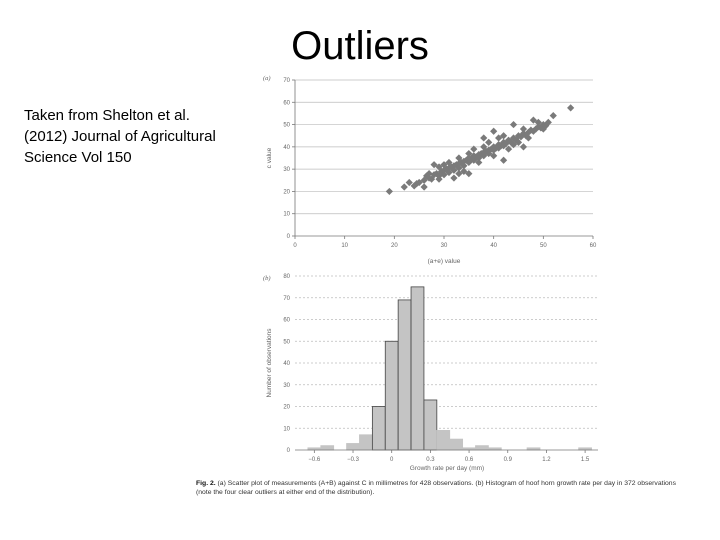 This screenshot has height=540, width=720. What do you see at coordinates (286, 321) in the screenshot?
I see `histogram-y-tick-label: 60` at bounding box center [286, 321].